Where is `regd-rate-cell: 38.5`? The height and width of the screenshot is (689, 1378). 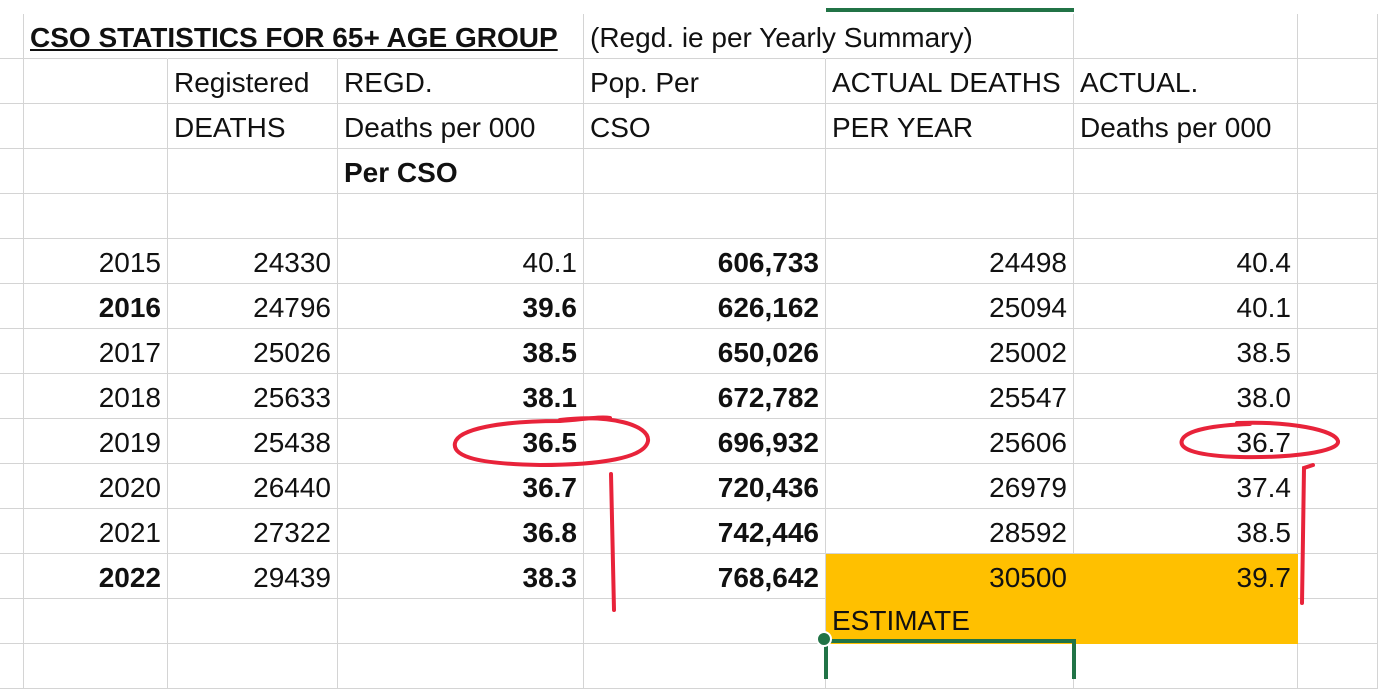
regd-rate-cell: 38.5 is located at coordinates (461, 351).